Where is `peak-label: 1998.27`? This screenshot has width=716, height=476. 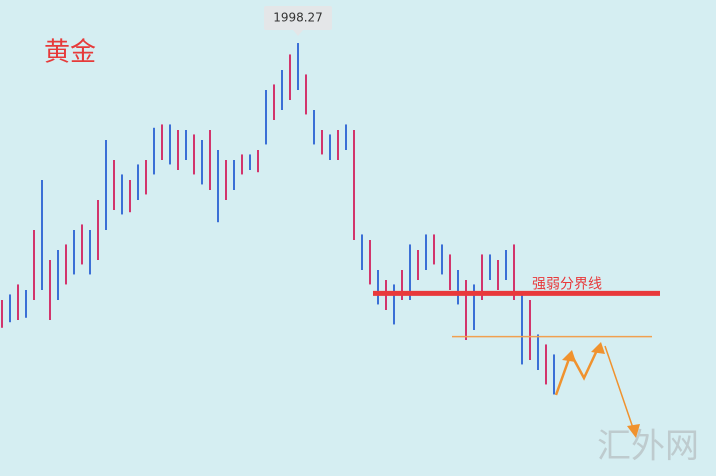 peak-label: 1998.27 is located at coordinates (298, 18).